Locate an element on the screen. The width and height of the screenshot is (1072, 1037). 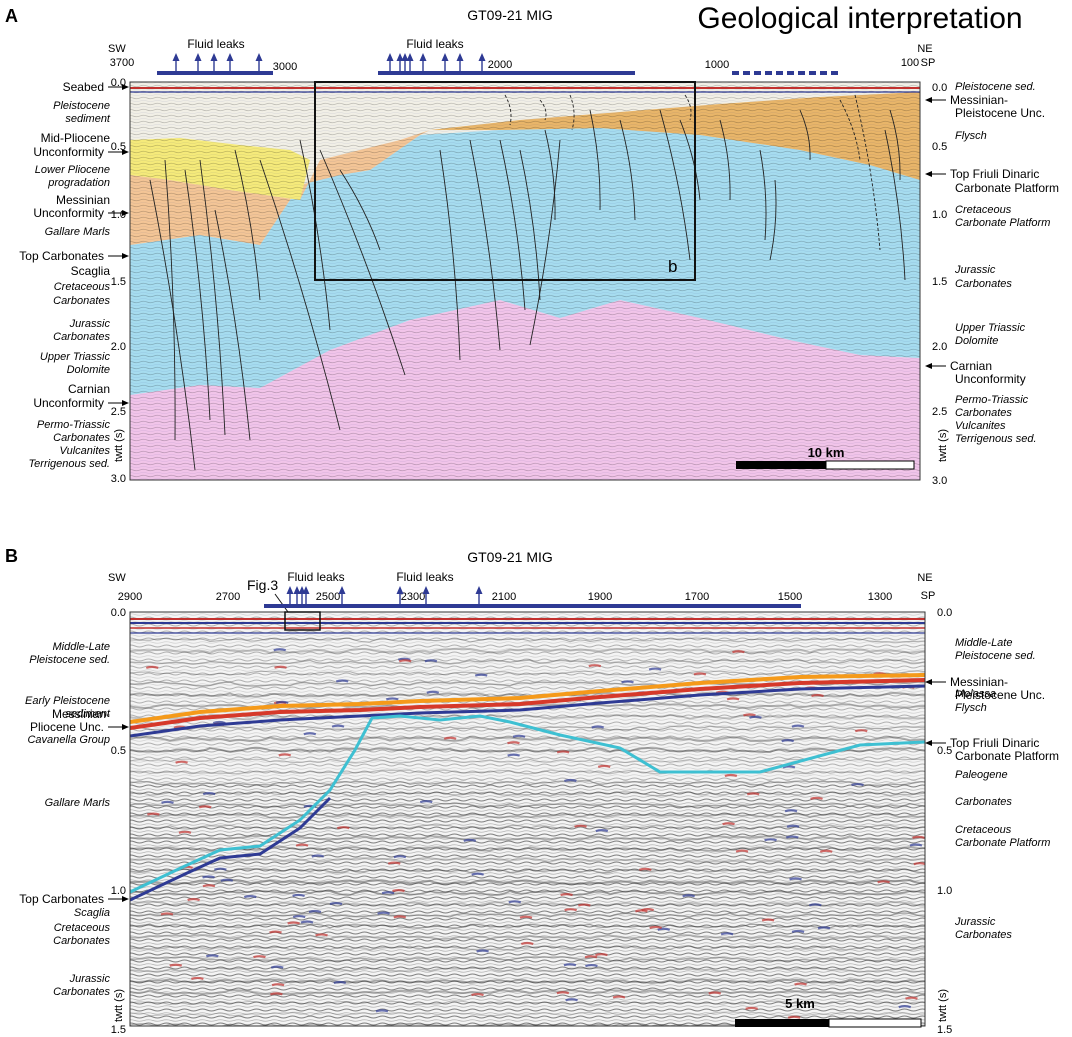
strat-label: Molassa is located at coordinates (975, 694).